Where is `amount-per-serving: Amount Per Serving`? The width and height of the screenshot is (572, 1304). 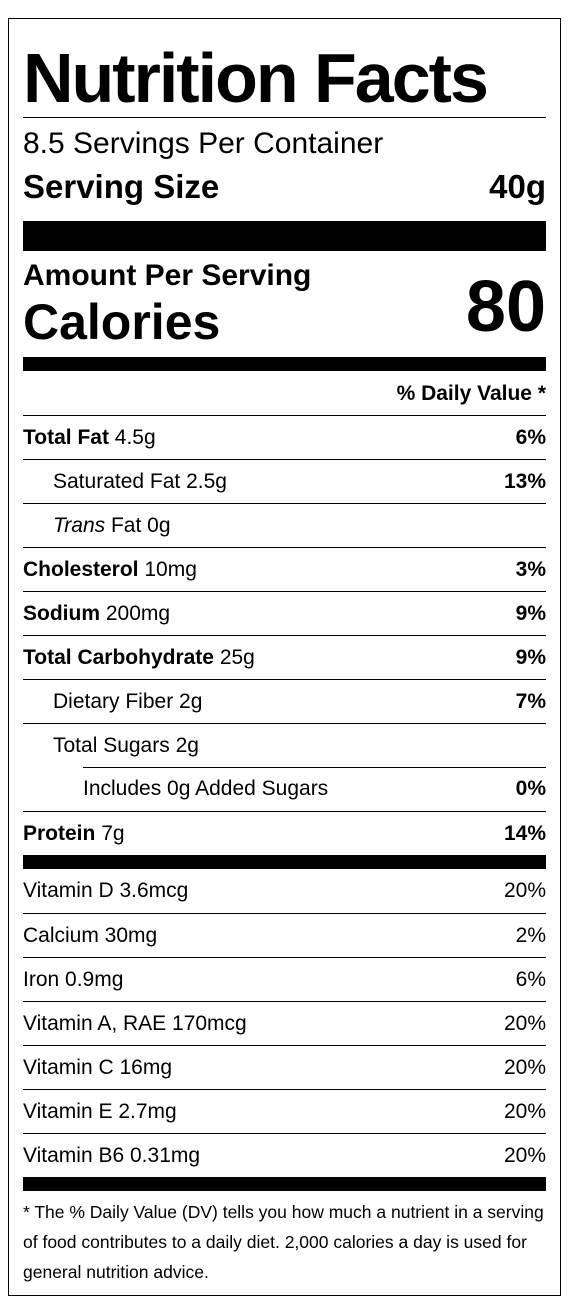
amount-per-serving: Amount Per Serving is located at coordinates (167, 275).